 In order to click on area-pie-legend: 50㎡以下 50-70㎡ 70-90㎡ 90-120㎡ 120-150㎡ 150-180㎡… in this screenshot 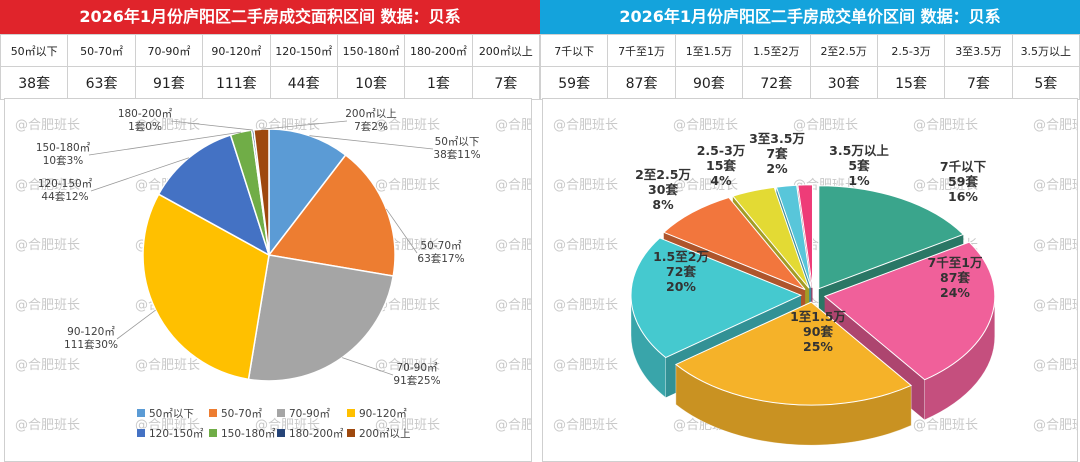, I will do `click(274, 424)`.